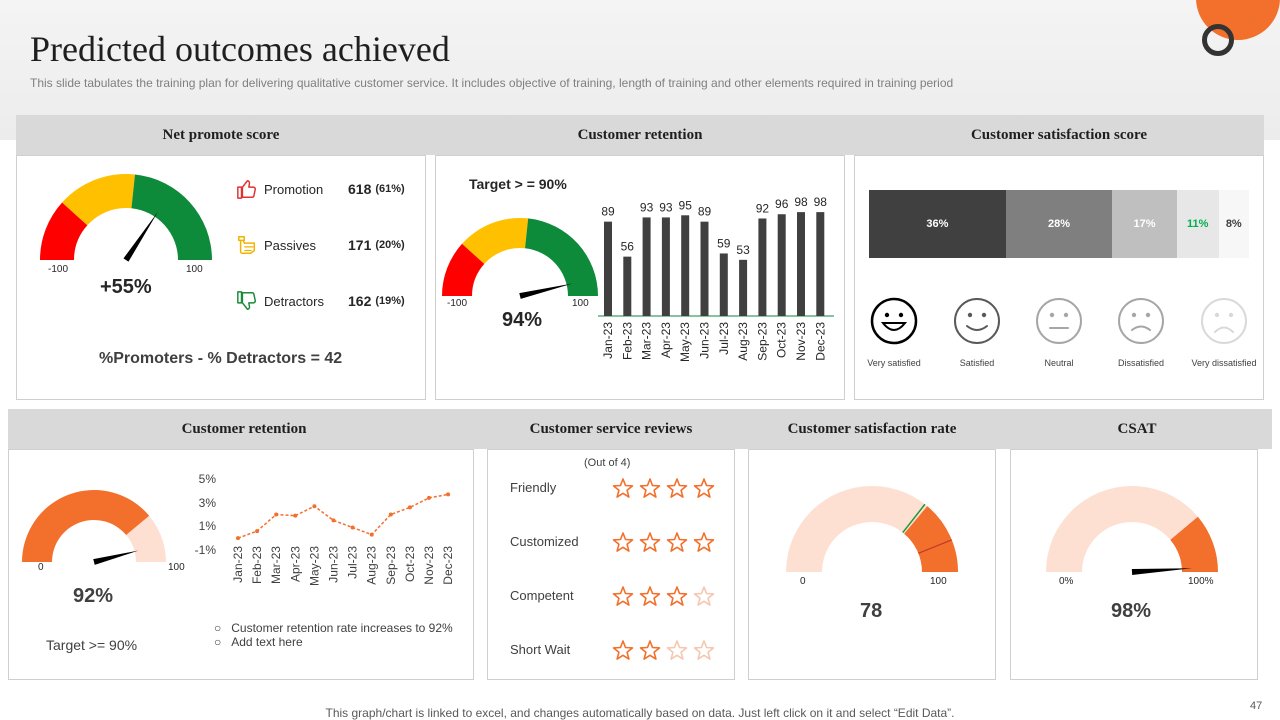 This screenshot has width=1280, height=720. I want to click on satisfaction-stacked-bar: 36% 28% 17% 11% 8%, so click(1059, 224).